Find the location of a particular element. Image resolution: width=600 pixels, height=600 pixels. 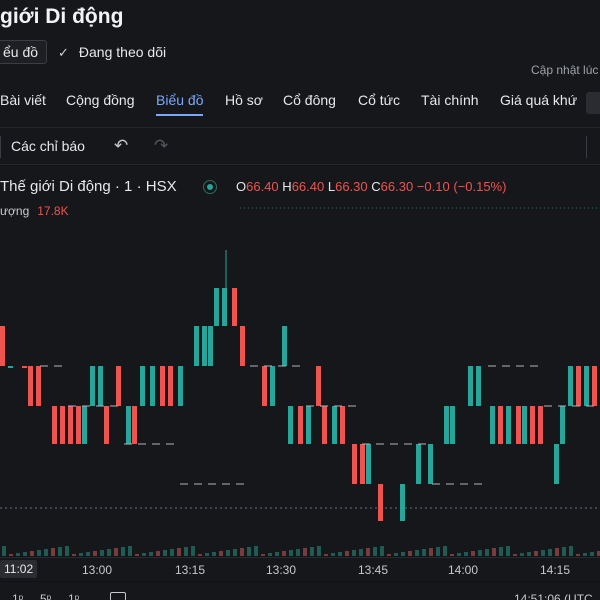

calendar-icon is located at coordinates (118, 596).